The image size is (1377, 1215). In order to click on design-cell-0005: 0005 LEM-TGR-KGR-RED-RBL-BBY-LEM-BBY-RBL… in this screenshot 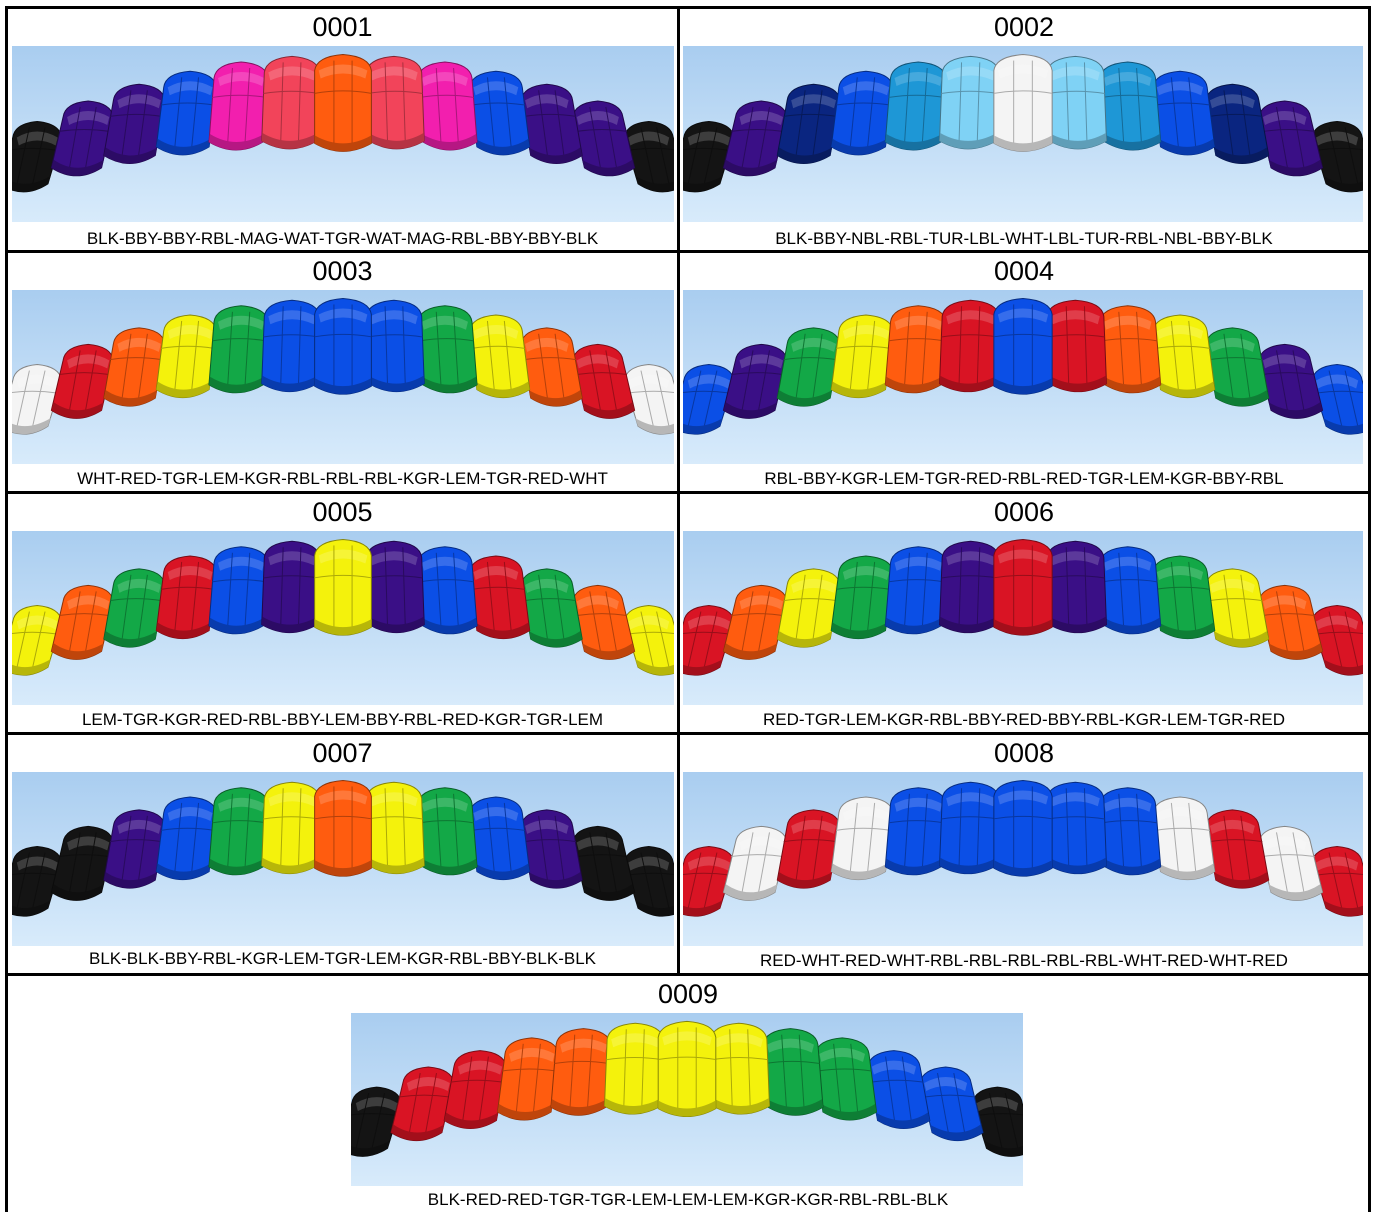, I will do `click(342, 613)`.